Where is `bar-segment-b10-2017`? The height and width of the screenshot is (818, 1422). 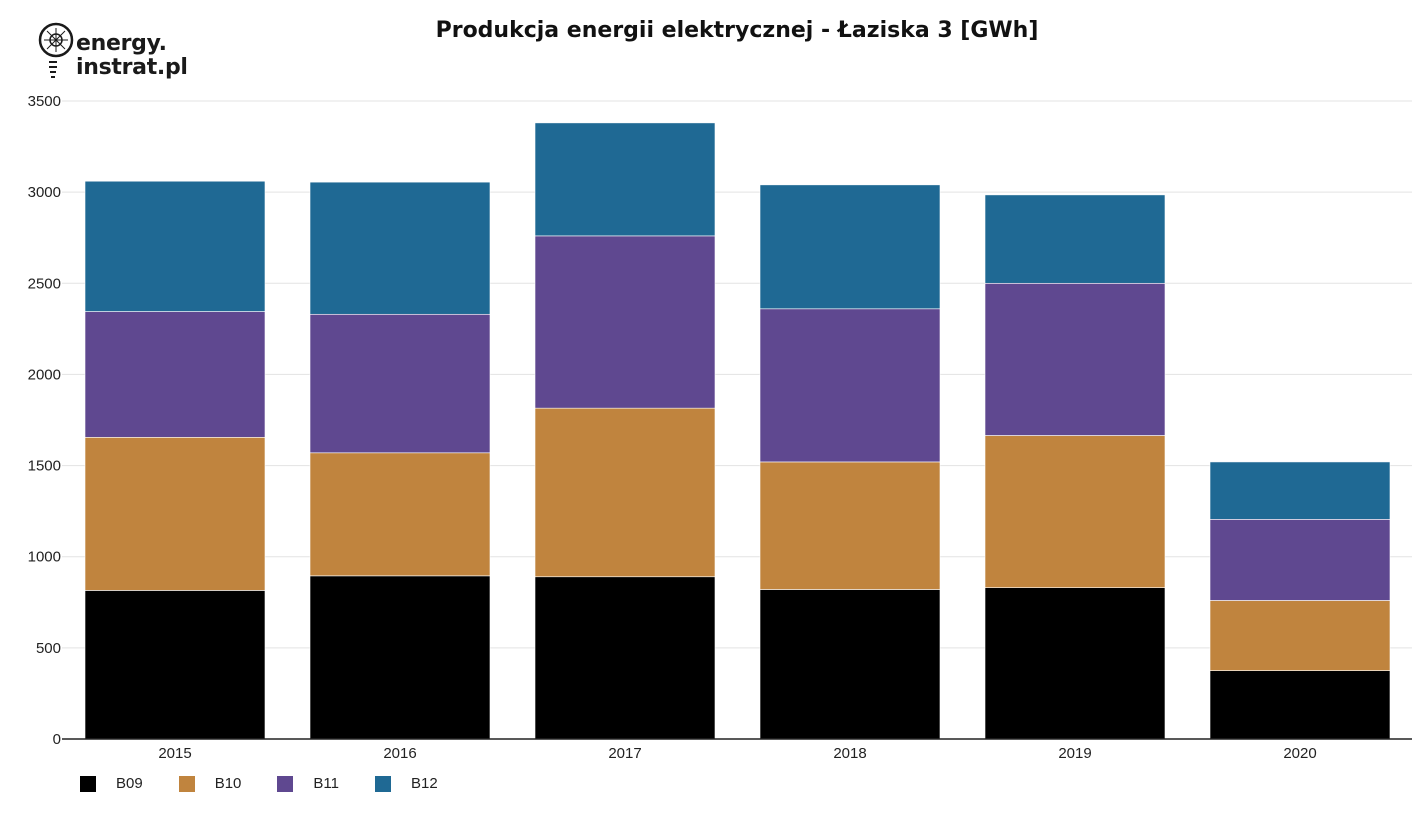
bar-segment-b10-2017 is located at coordinates (625, 492).